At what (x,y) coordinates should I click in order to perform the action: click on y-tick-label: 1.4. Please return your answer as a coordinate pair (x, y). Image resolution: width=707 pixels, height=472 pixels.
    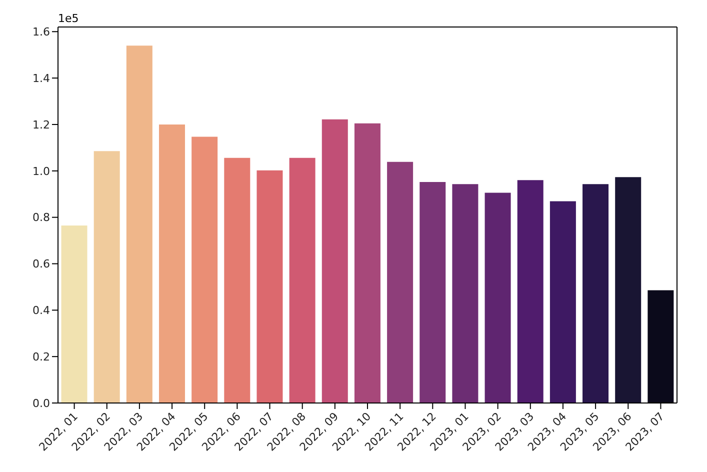
    Looking at the image, I should click on (41, 78).